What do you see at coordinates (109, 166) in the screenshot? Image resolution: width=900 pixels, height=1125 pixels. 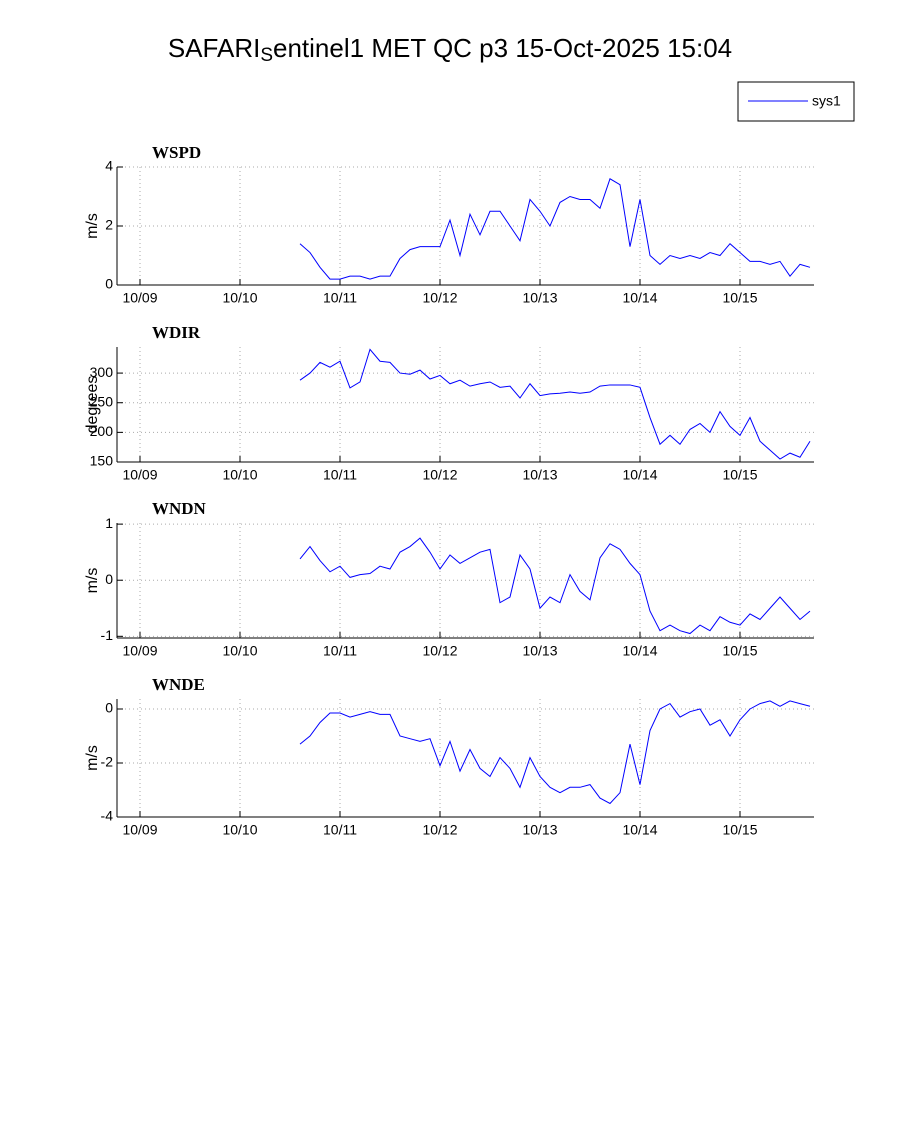 I see `y-tick-label: 4` at bounding box center [109, 166].